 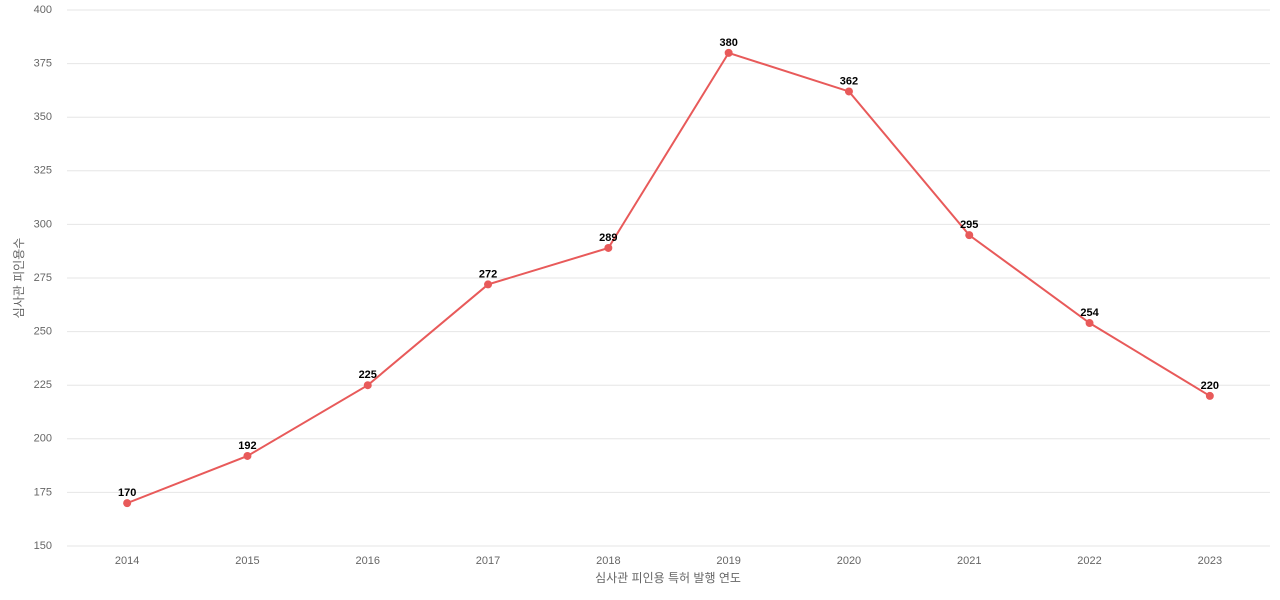 I want to click on data-label: 295, so click(x=969, y=225).